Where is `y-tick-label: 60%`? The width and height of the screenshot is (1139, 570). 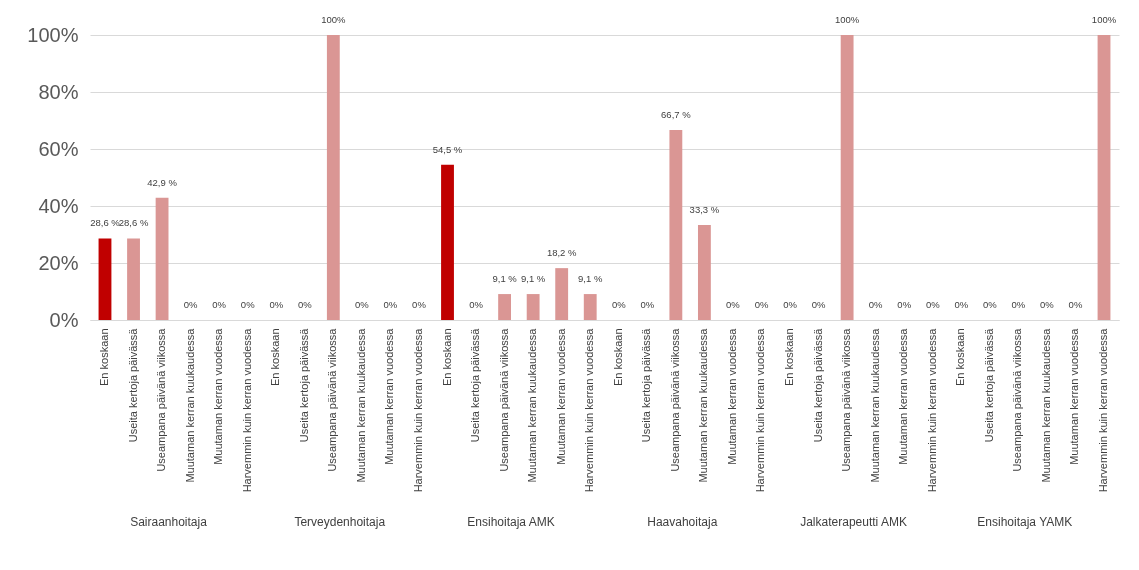 y-tick-label: 60% is located at coordinates (58, 148).